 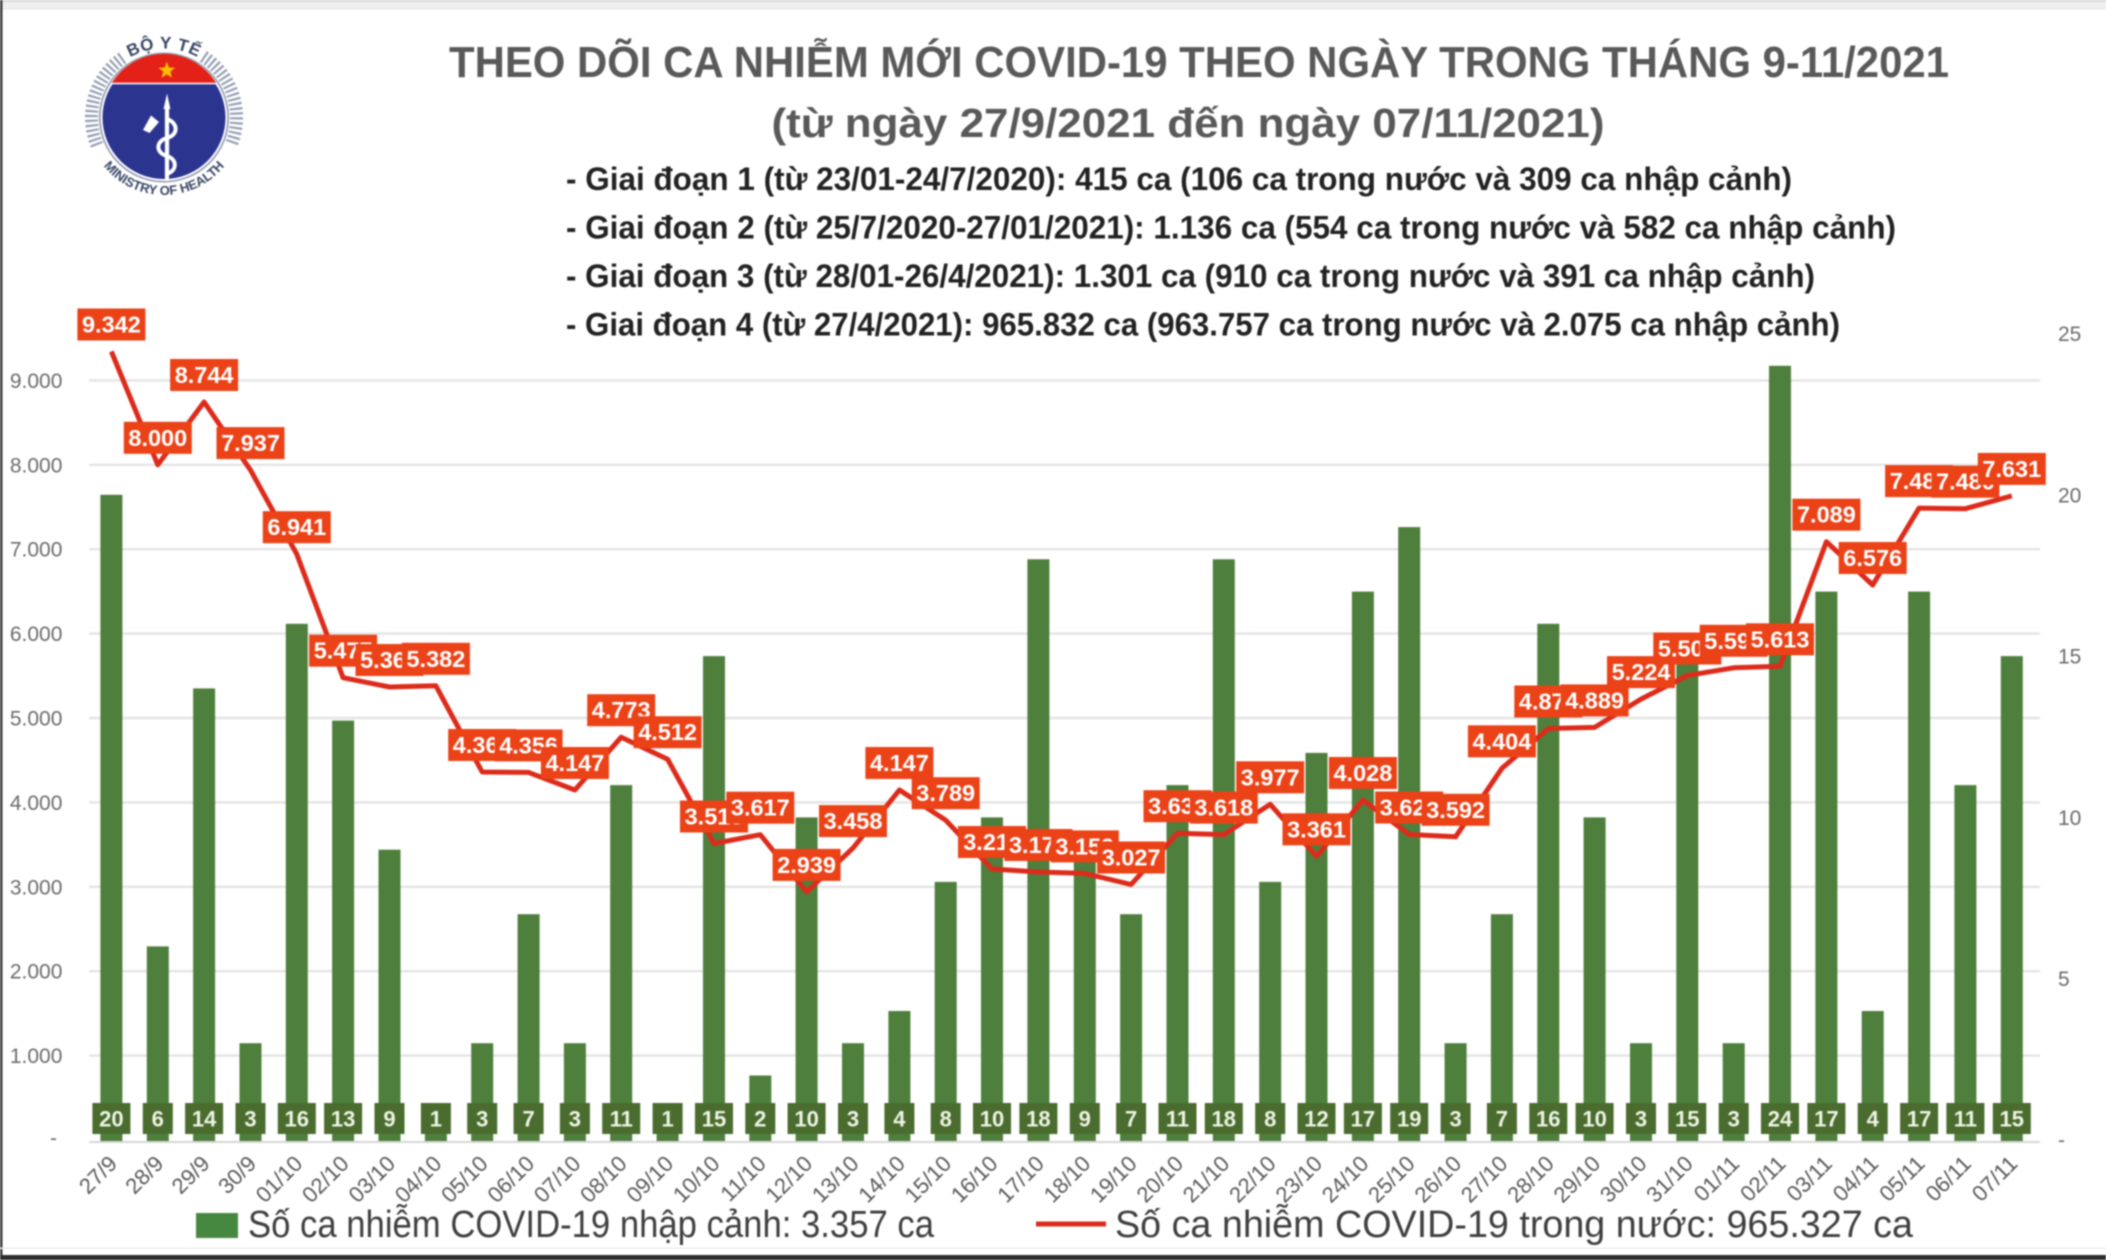 I want to click on svg-text: 2.000, so click(x=36, y=972).